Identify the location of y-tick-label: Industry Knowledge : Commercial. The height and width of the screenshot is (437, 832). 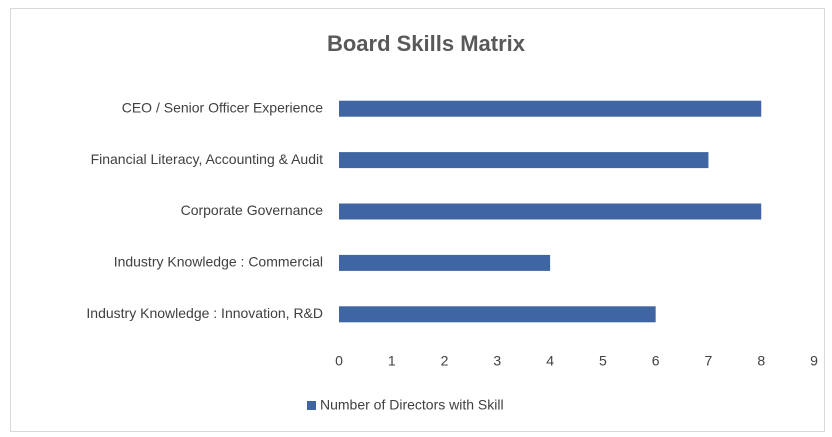
(218, 262).